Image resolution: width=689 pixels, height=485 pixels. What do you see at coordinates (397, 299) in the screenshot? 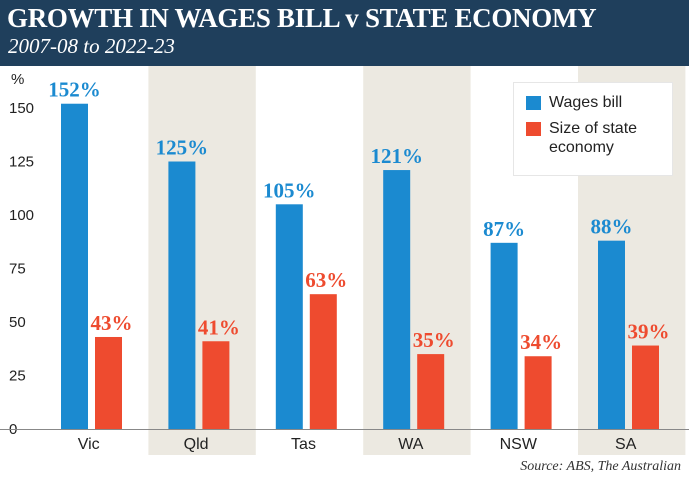
I see `bar-wages-wa` at bounding box center [397, 299].